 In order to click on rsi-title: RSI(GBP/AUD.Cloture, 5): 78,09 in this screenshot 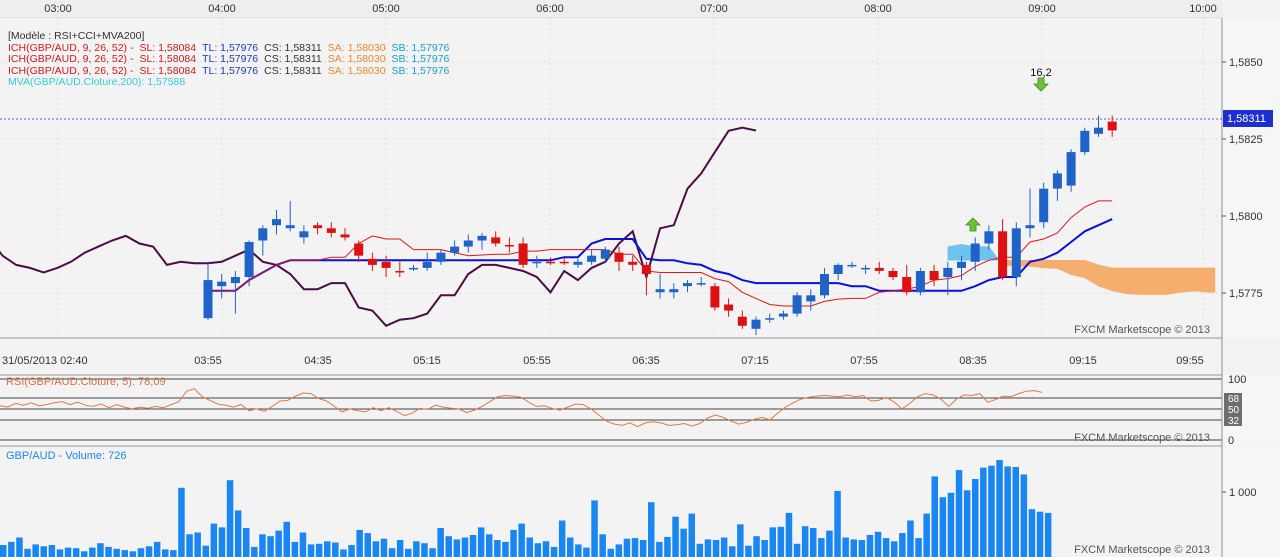, I will do `click(86, 382)`.